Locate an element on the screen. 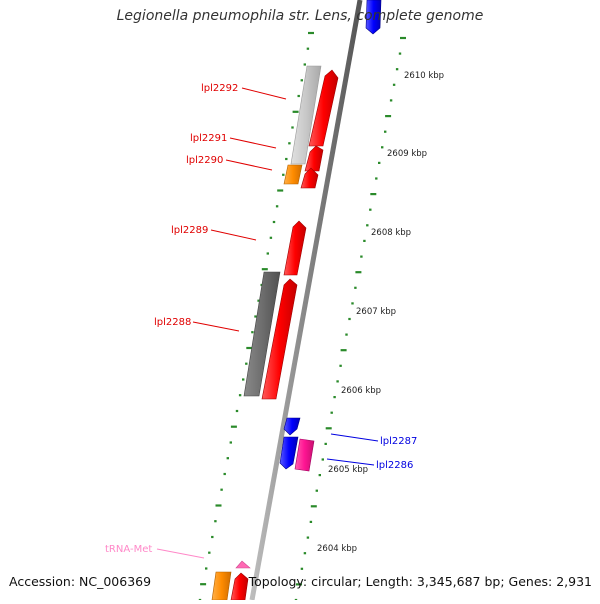 This screenshot has height=604, width=600. gene-label-lpl2292: lpl2292 is located at coordinates (219, 88).